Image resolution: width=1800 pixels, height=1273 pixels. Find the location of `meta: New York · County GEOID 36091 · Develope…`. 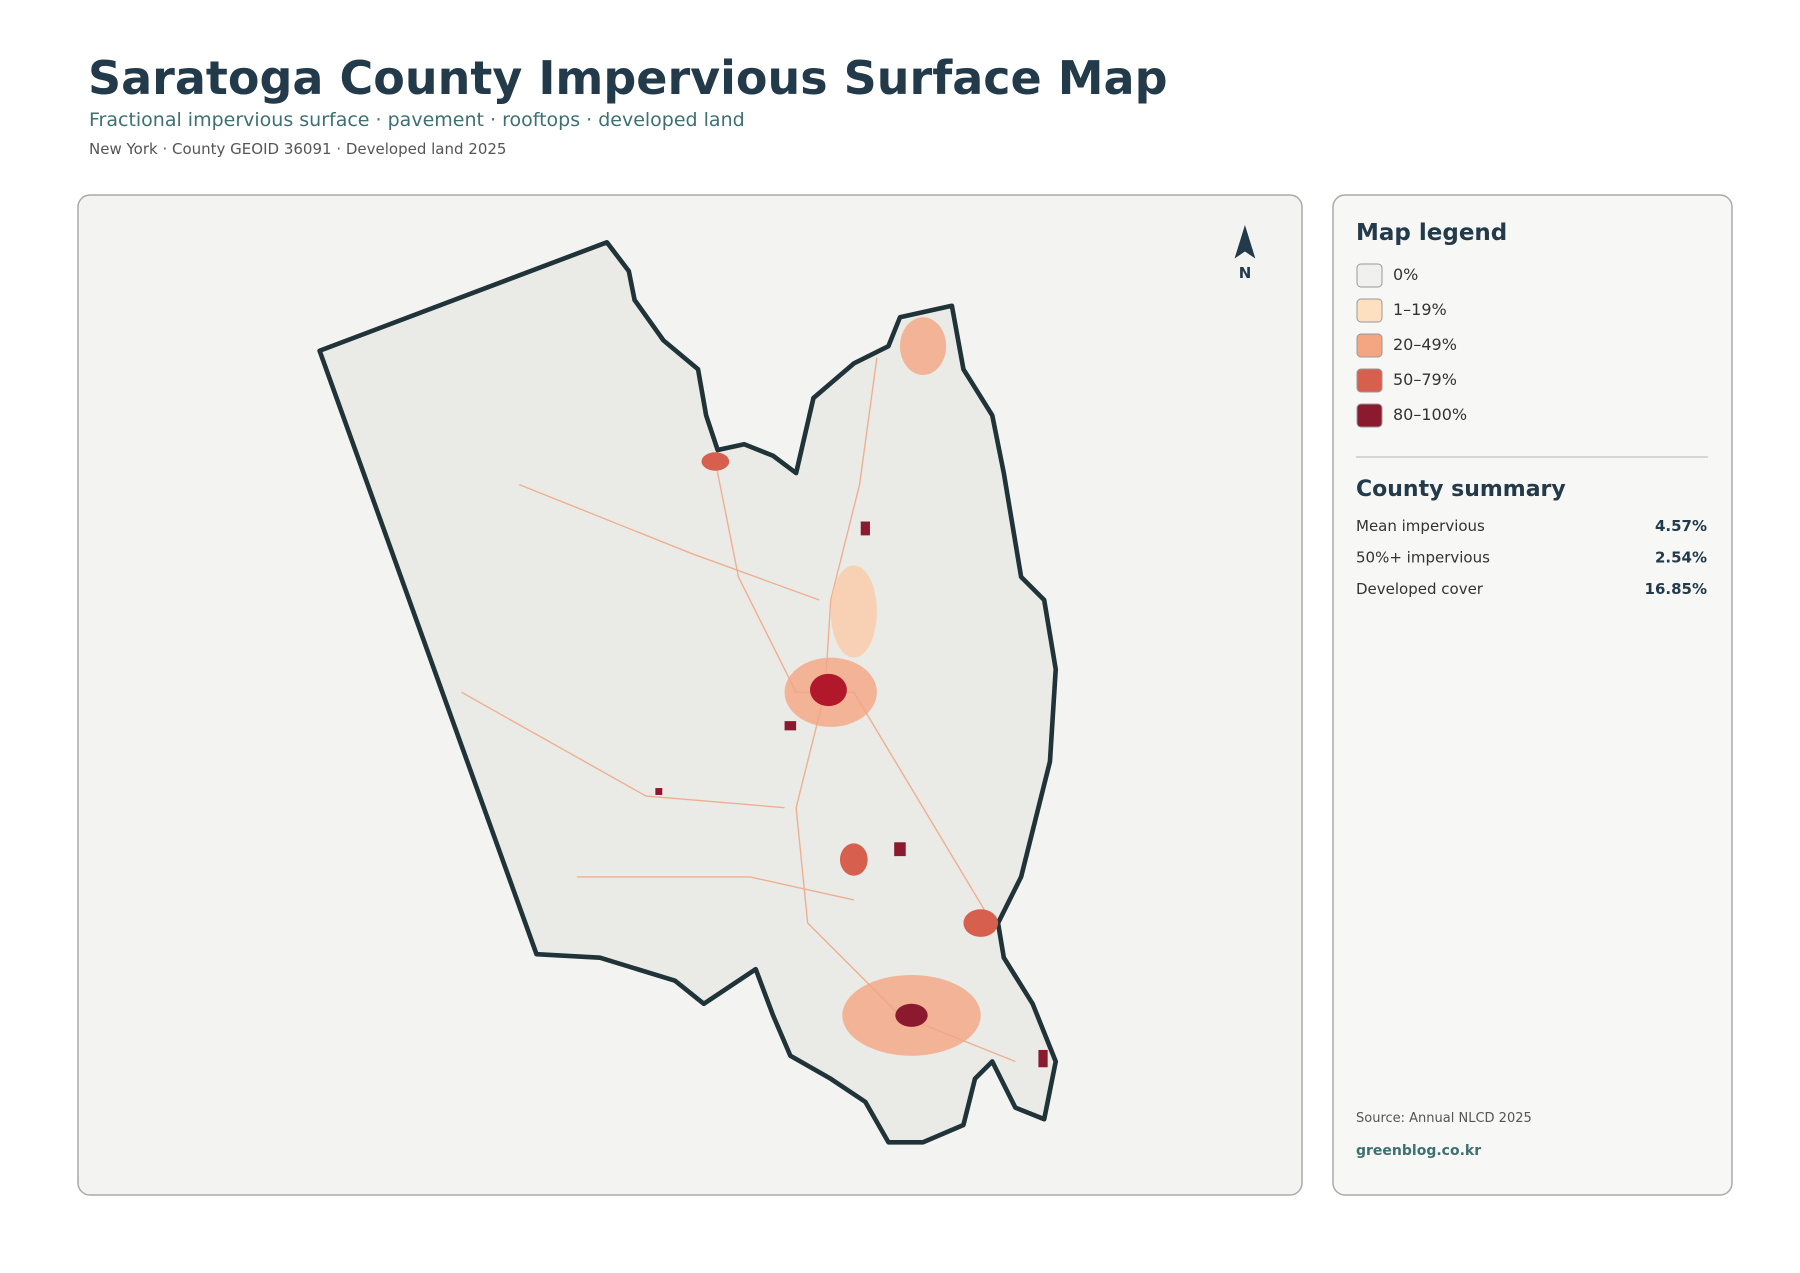

meta: New York · County GEOID 36091 · Develope… is located at coordinates (297, 149).